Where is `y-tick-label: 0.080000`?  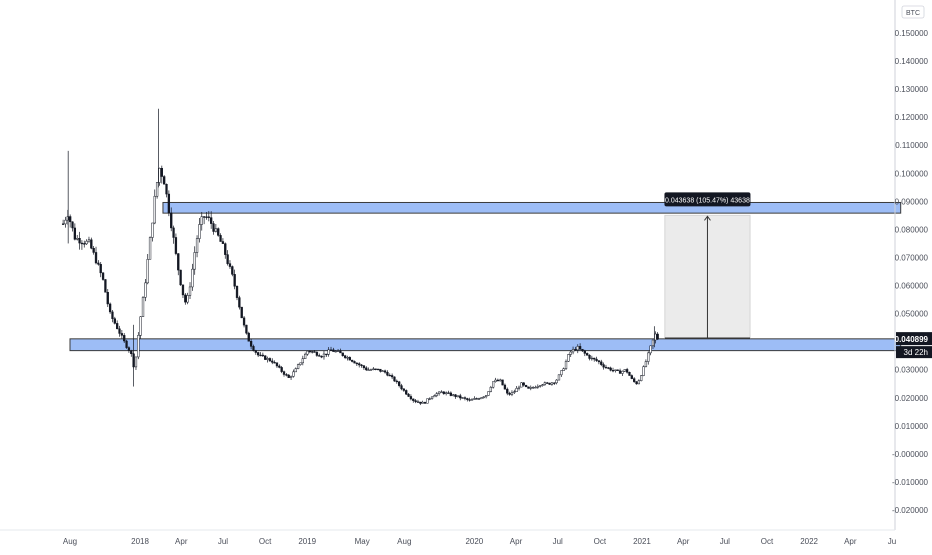
y-tick-label: 0.080000 is located at coordinates (912, 229).